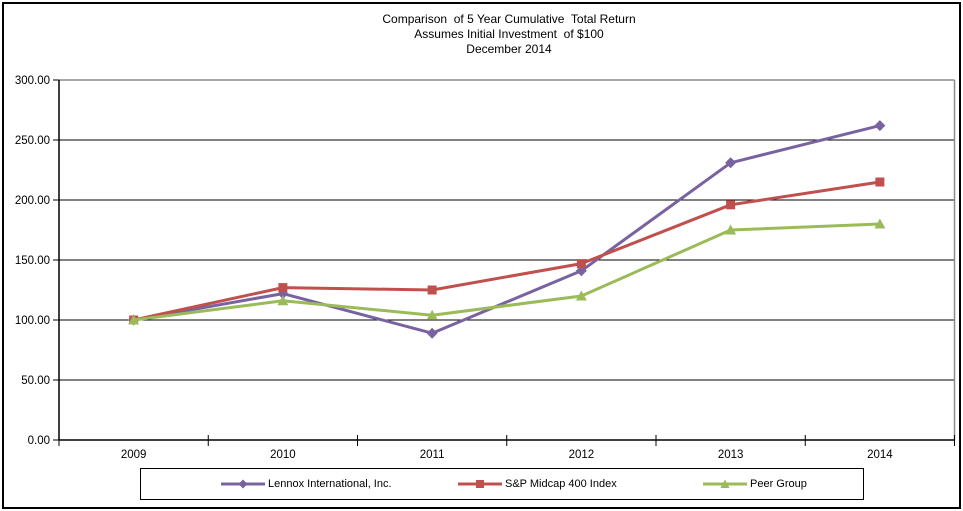 The height and width of the screenshot is (511, 963). What do you see at coordinates (32, 321) in the screenshot?
I see `y-axis-label: 100.00` at bounding box center [32, 321].